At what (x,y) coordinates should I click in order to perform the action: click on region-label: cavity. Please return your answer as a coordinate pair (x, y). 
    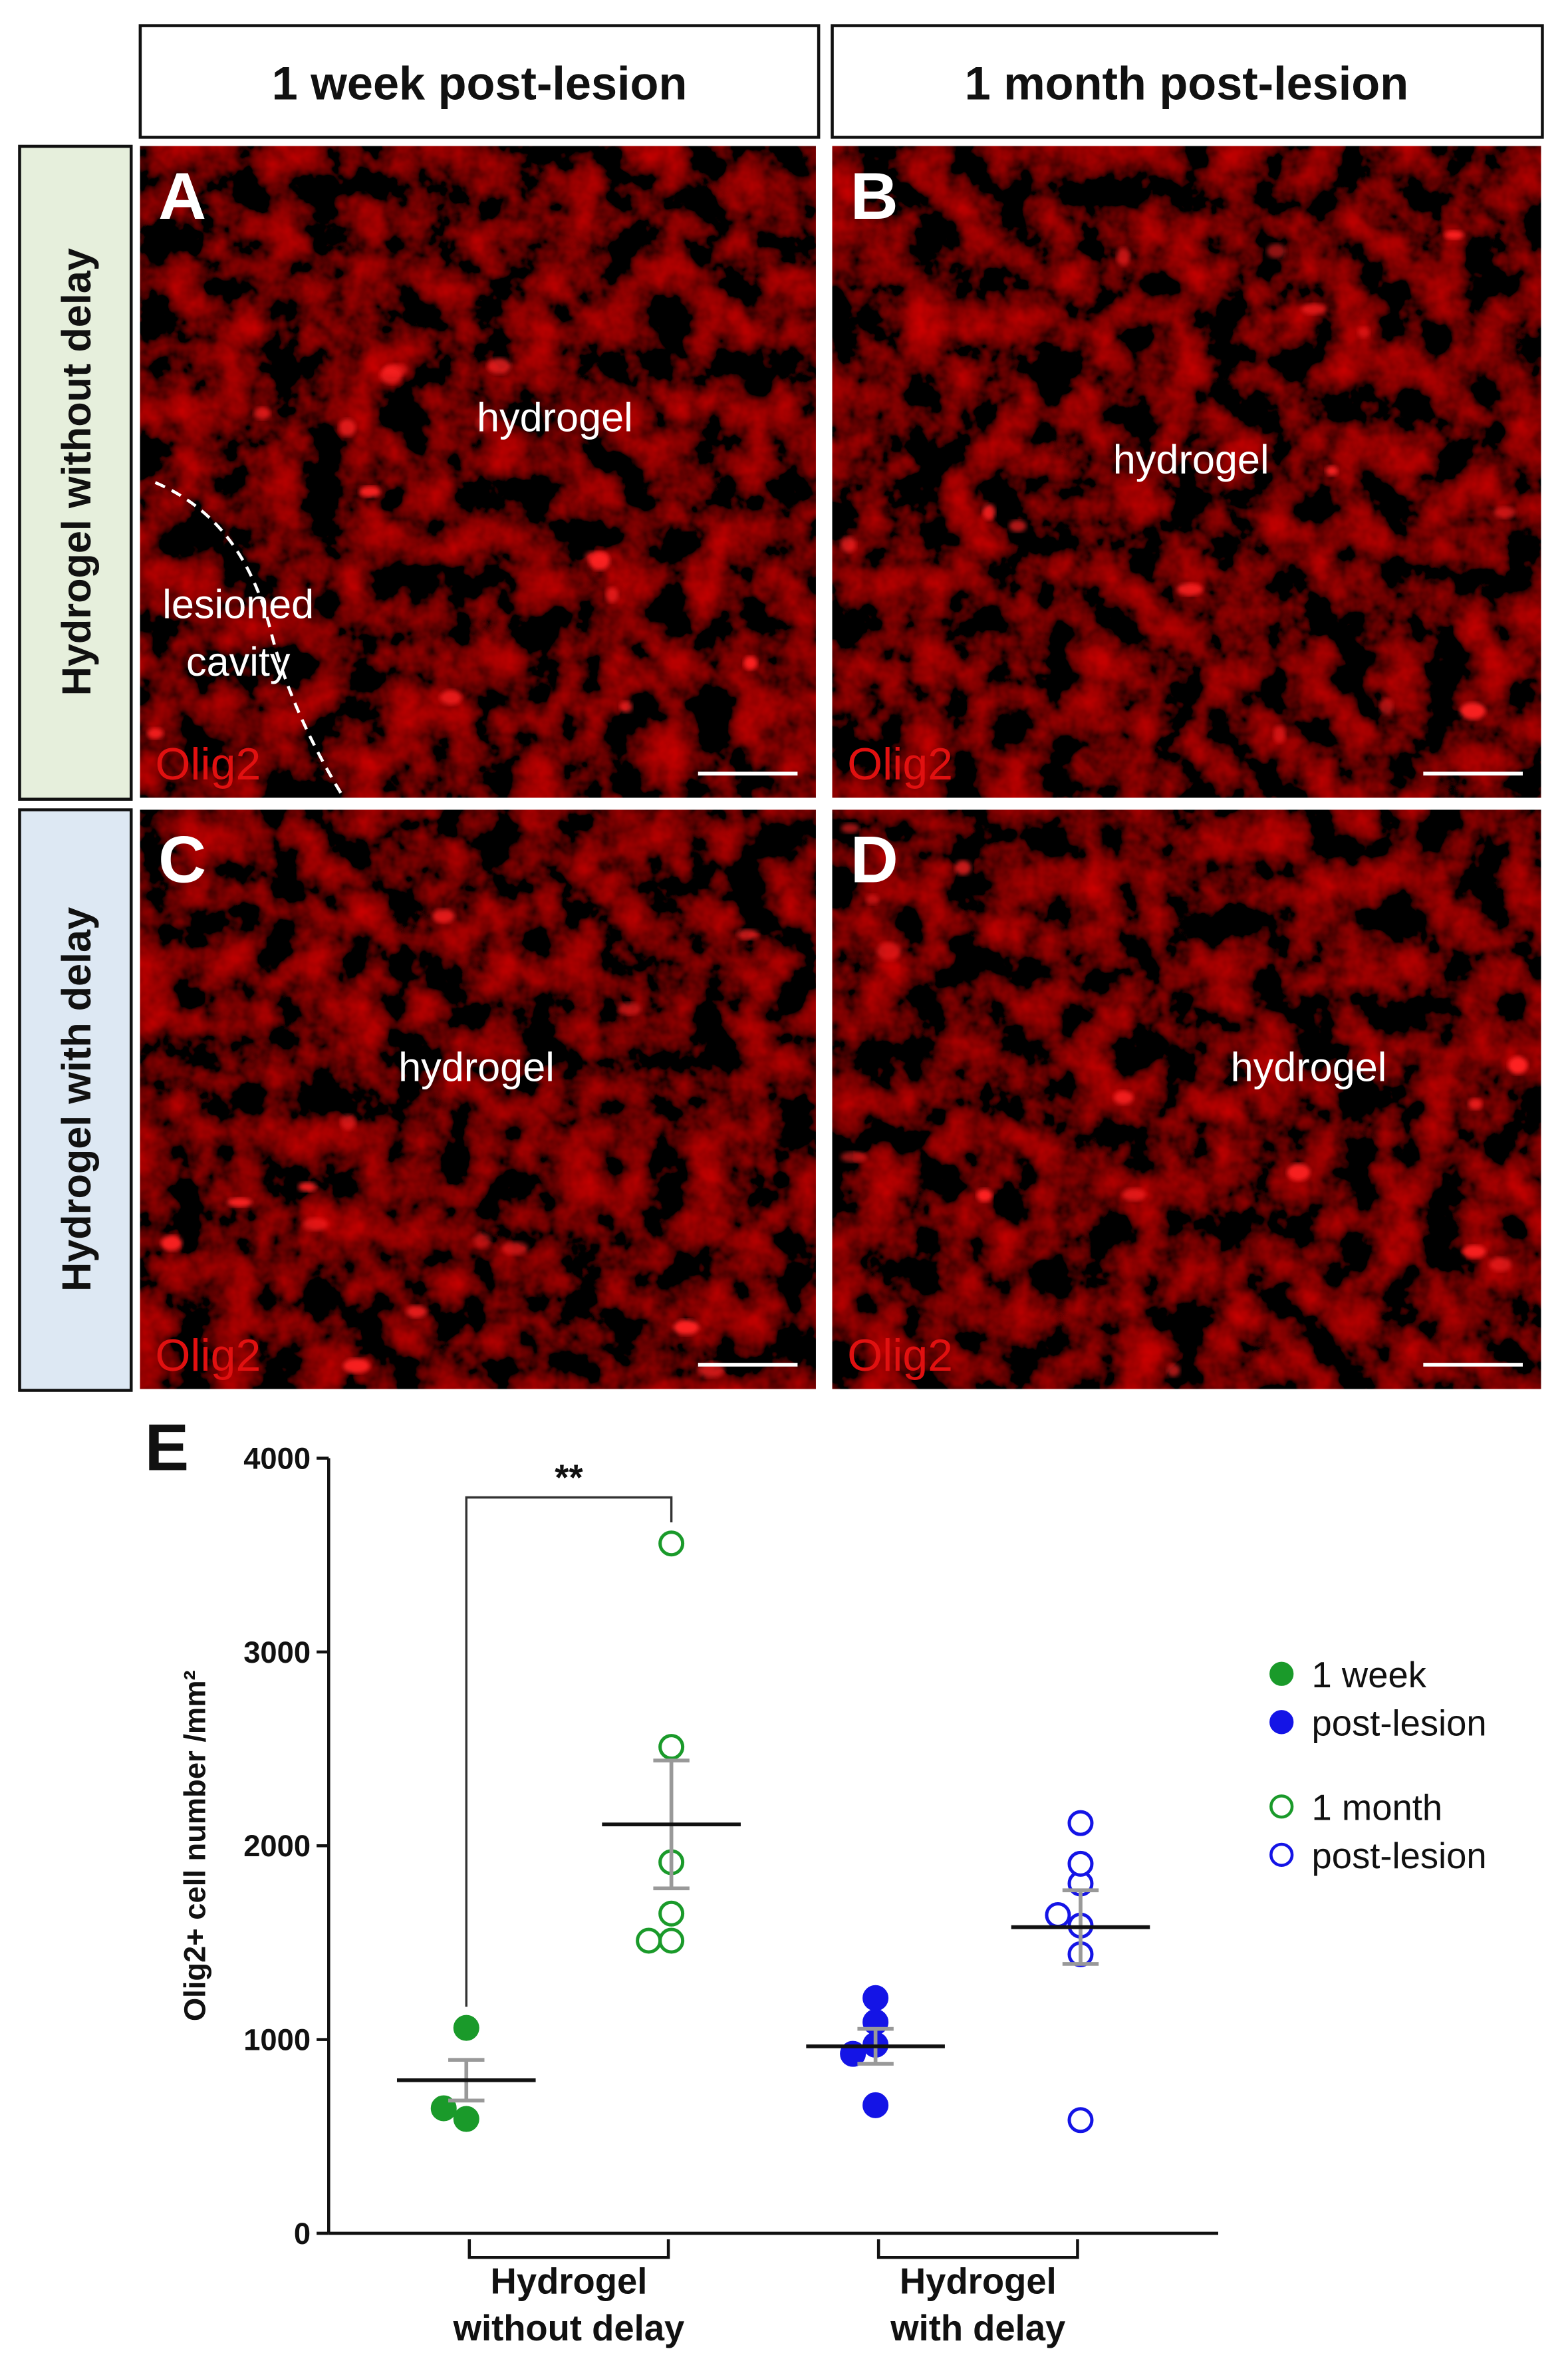
    Looking at the image, I should click on (238, 662).